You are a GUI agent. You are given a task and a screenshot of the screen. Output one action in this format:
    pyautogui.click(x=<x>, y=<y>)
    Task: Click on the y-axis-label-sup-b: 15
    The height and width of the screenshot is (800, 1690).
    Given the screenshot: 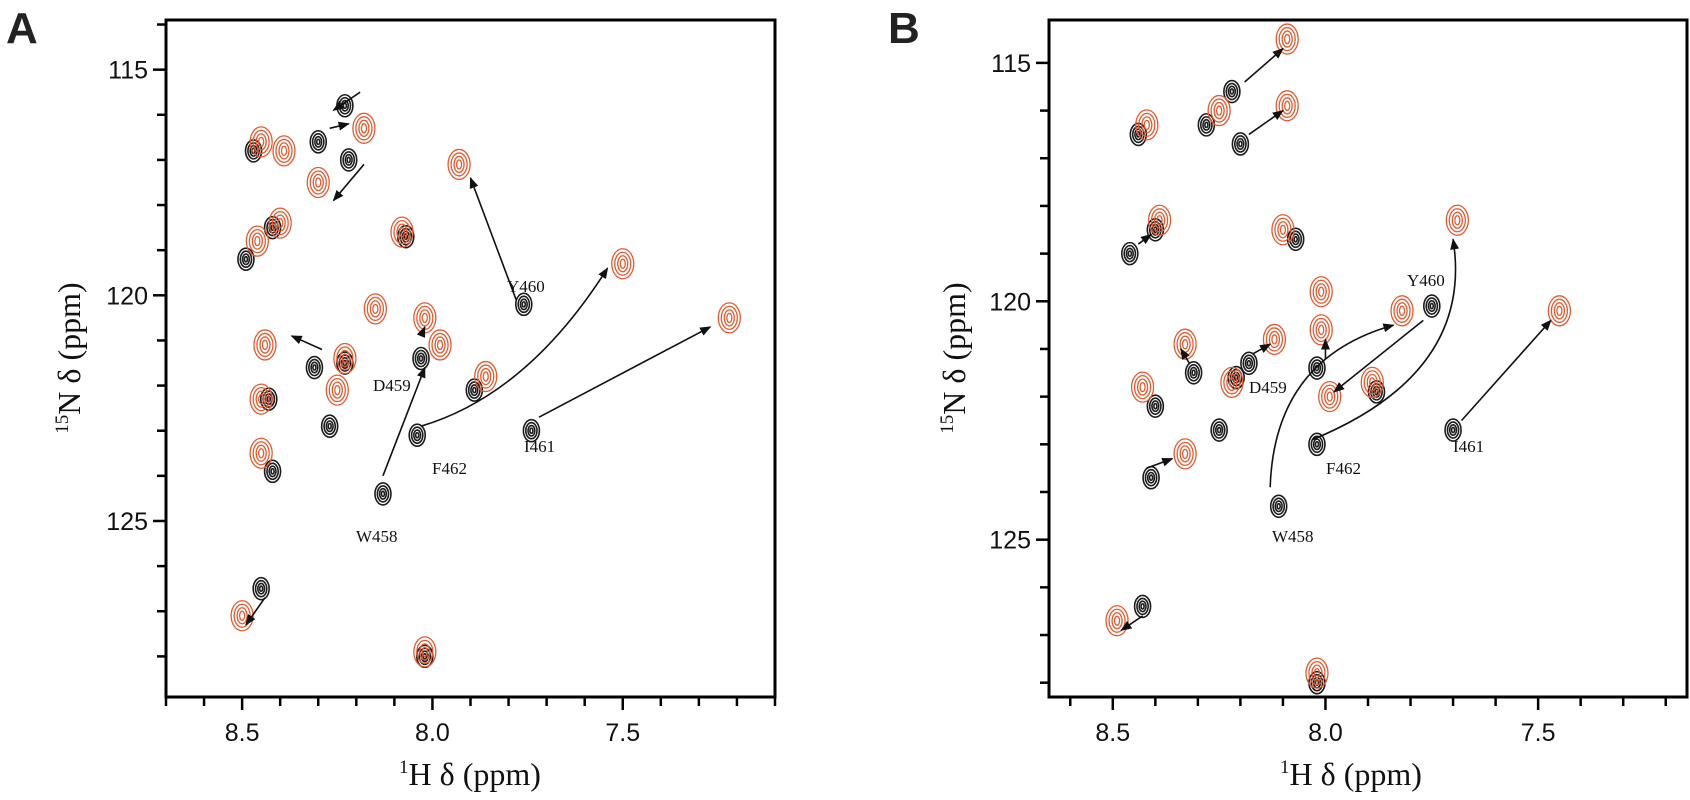 What is the action you would take?
    pyautogui.click(x=947, y=424)
    